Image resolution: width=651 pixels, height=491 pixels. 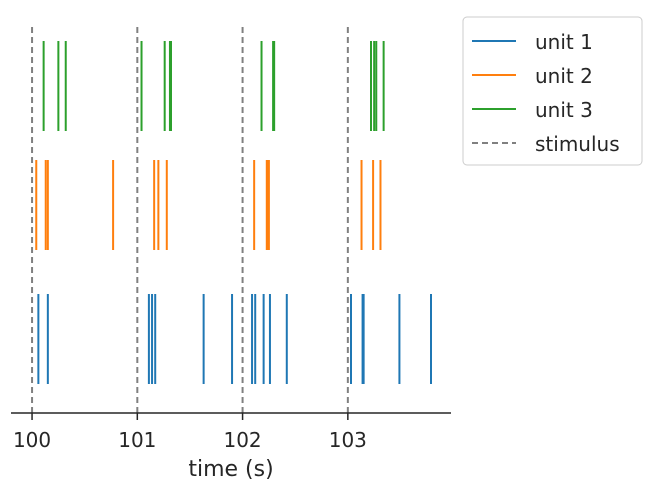 I want to click on legend-frame, so click(x=552, y=91).